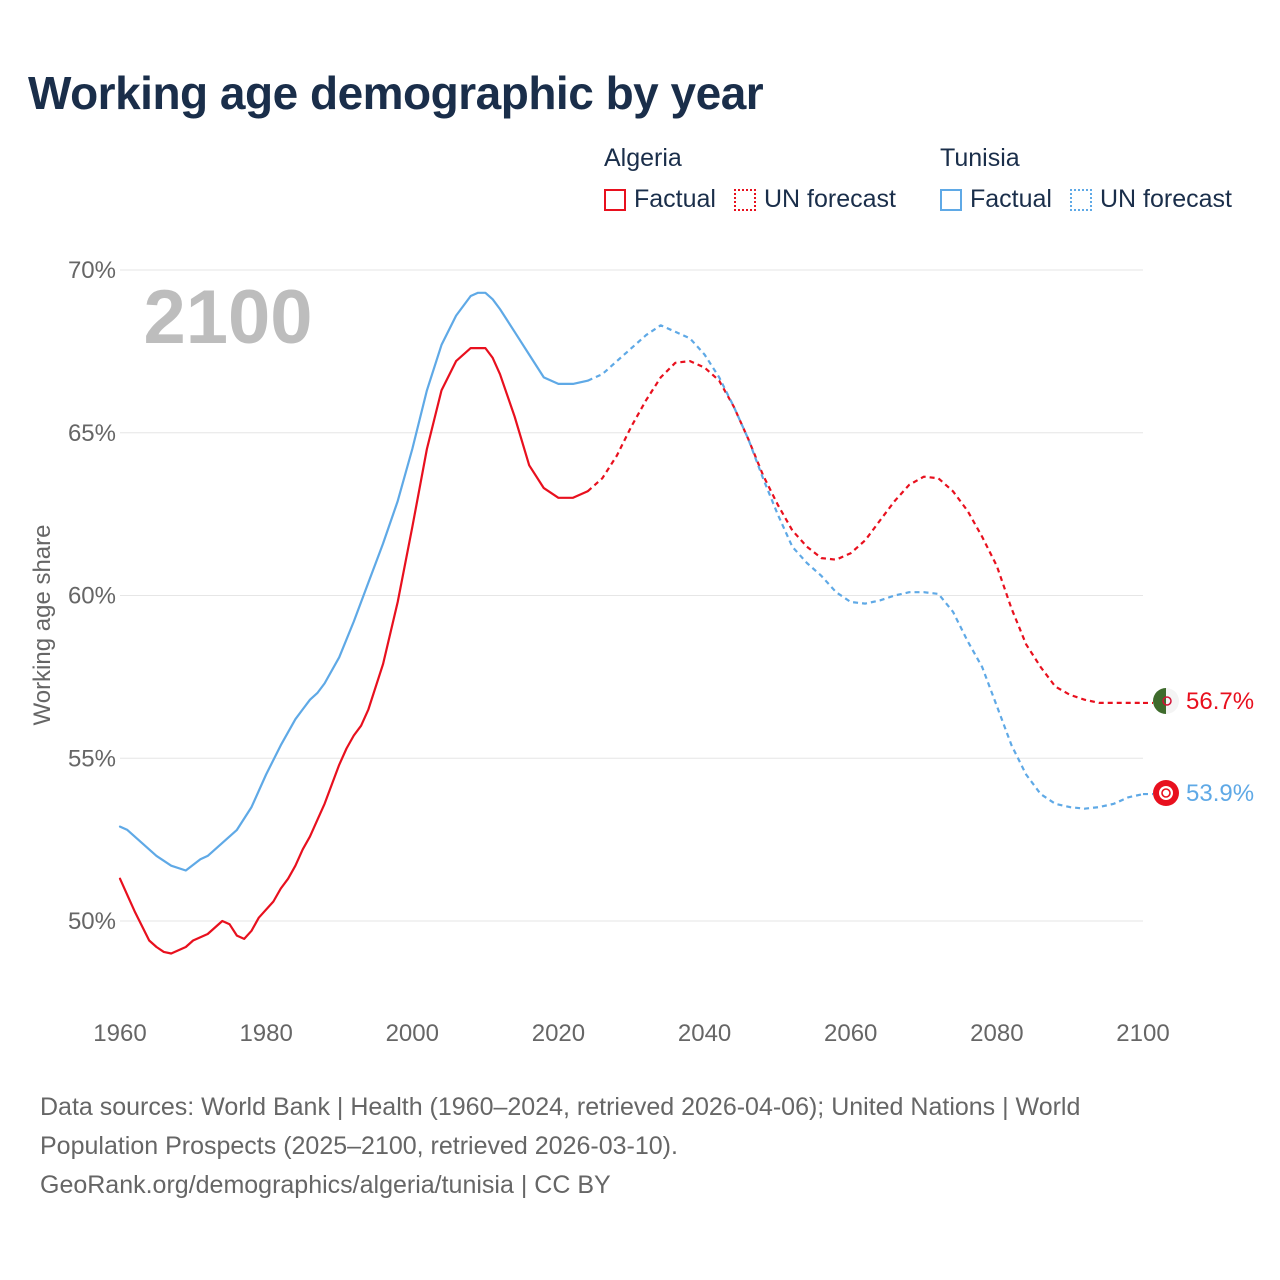 Image resolution: width=1280 pixels, height=1280 pixels. I want to click on legend-label-algeria-forecast: UN forecast, so click(829, 199).